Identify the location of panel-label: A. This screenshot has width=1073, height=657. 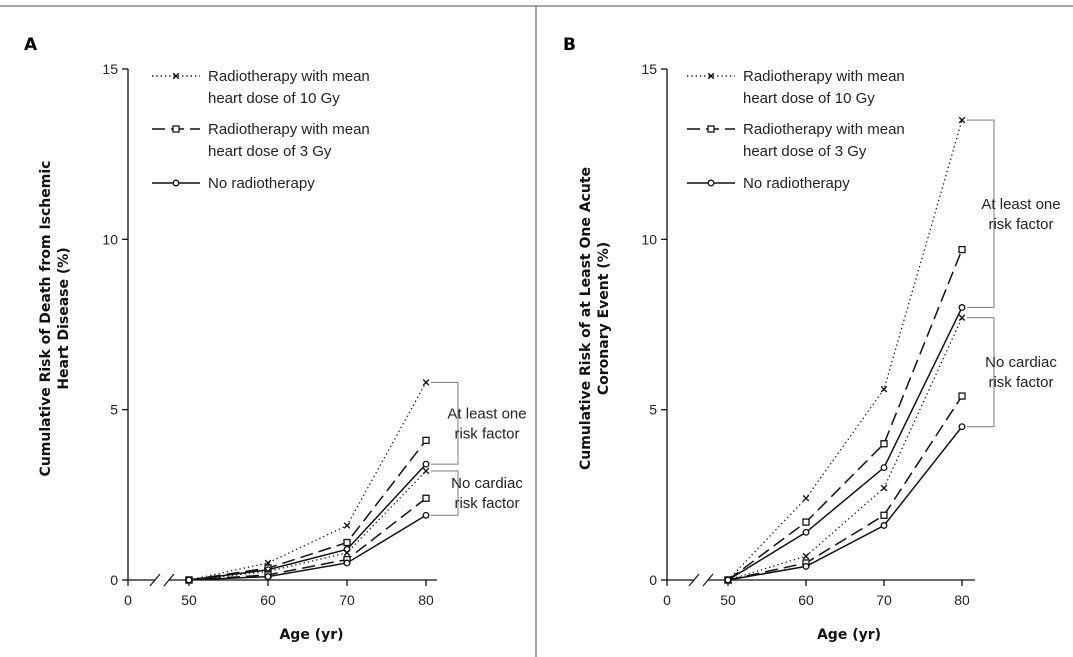
(31, 45).